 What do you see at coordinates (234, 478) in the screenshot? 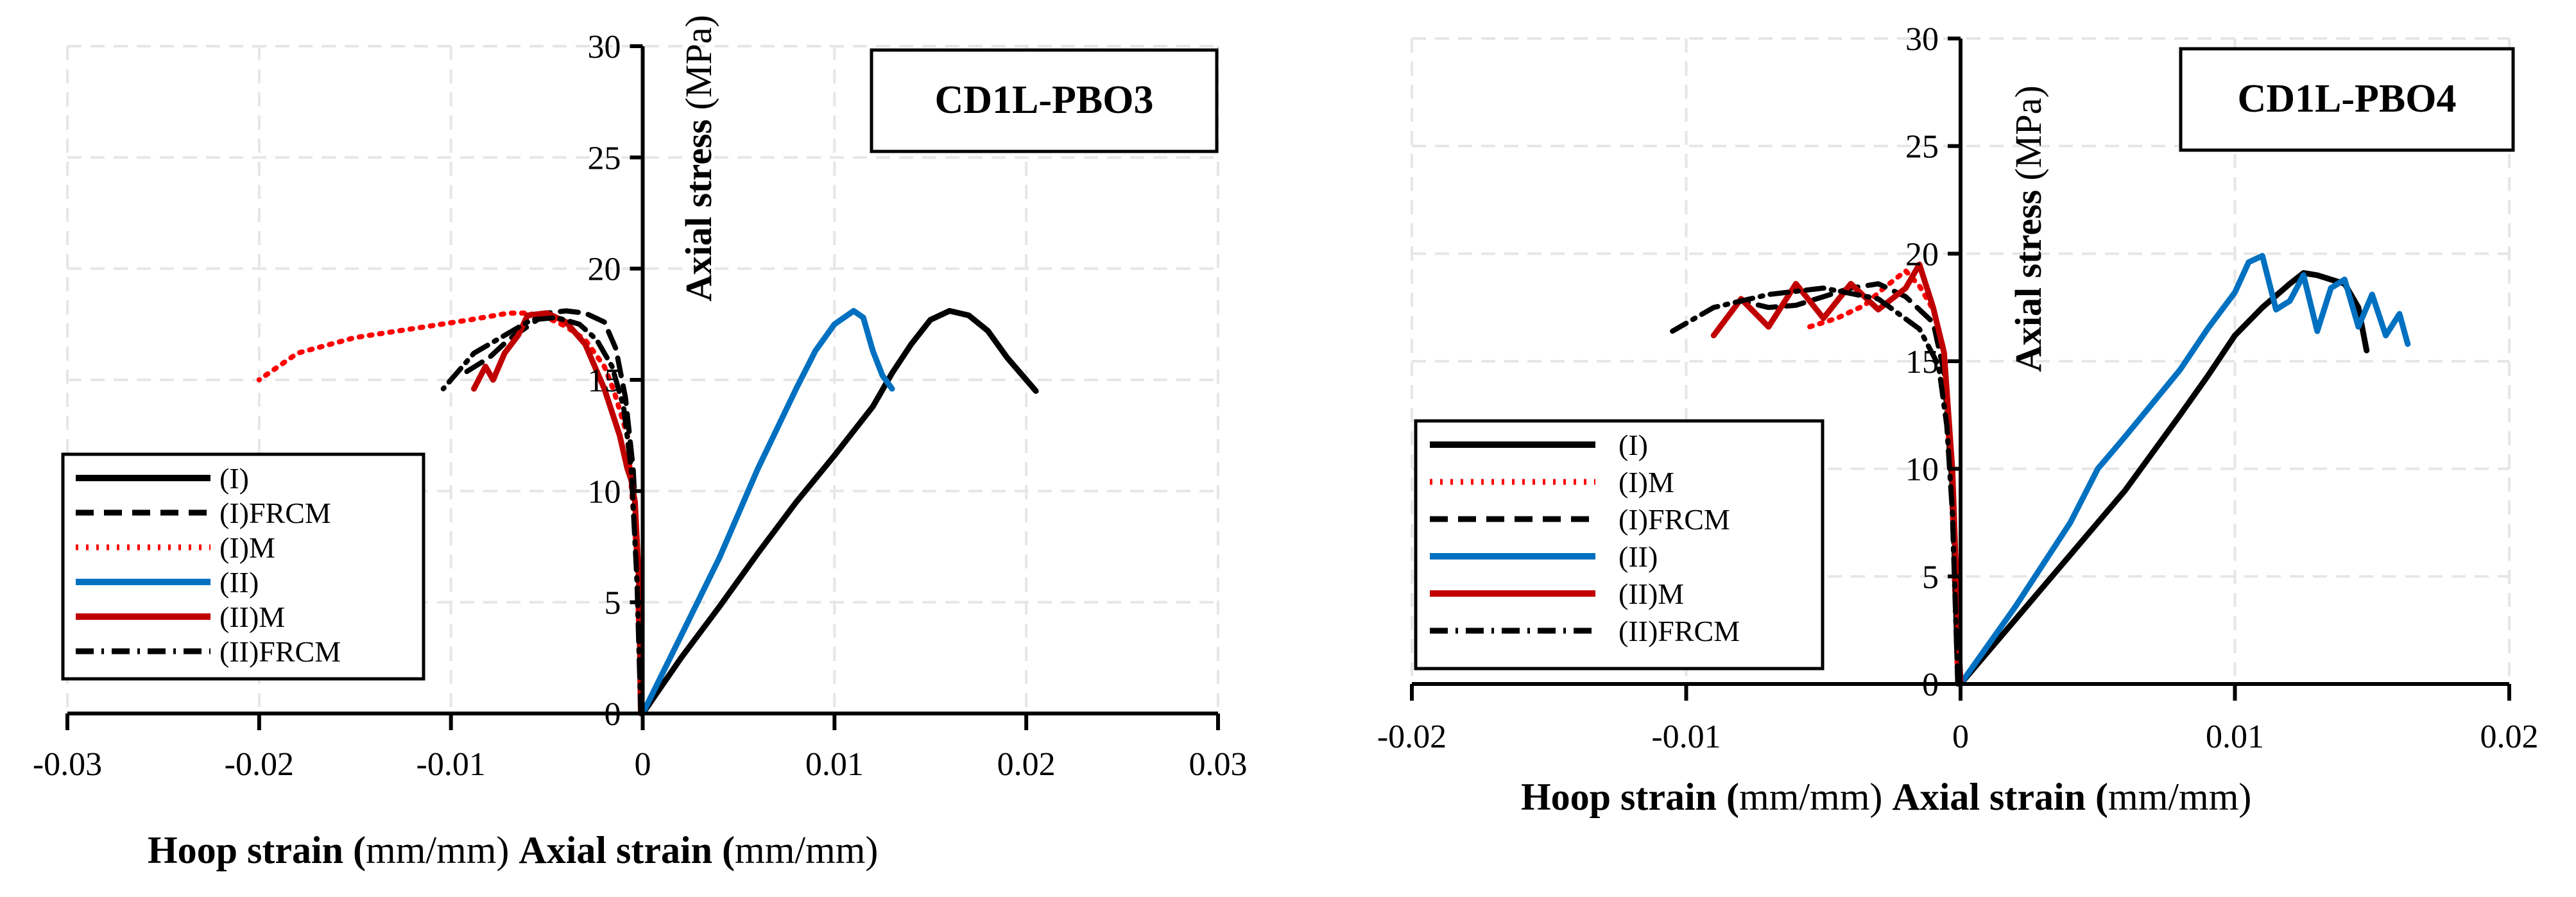
I see `chart-0-legend-label: (I)` at bounding box center [234, 478].